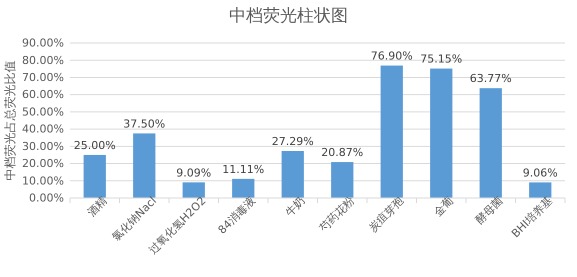 This screenshot has width=577, height=277. I want to click on y-tick-label: 40.00%, so click(43, 129).